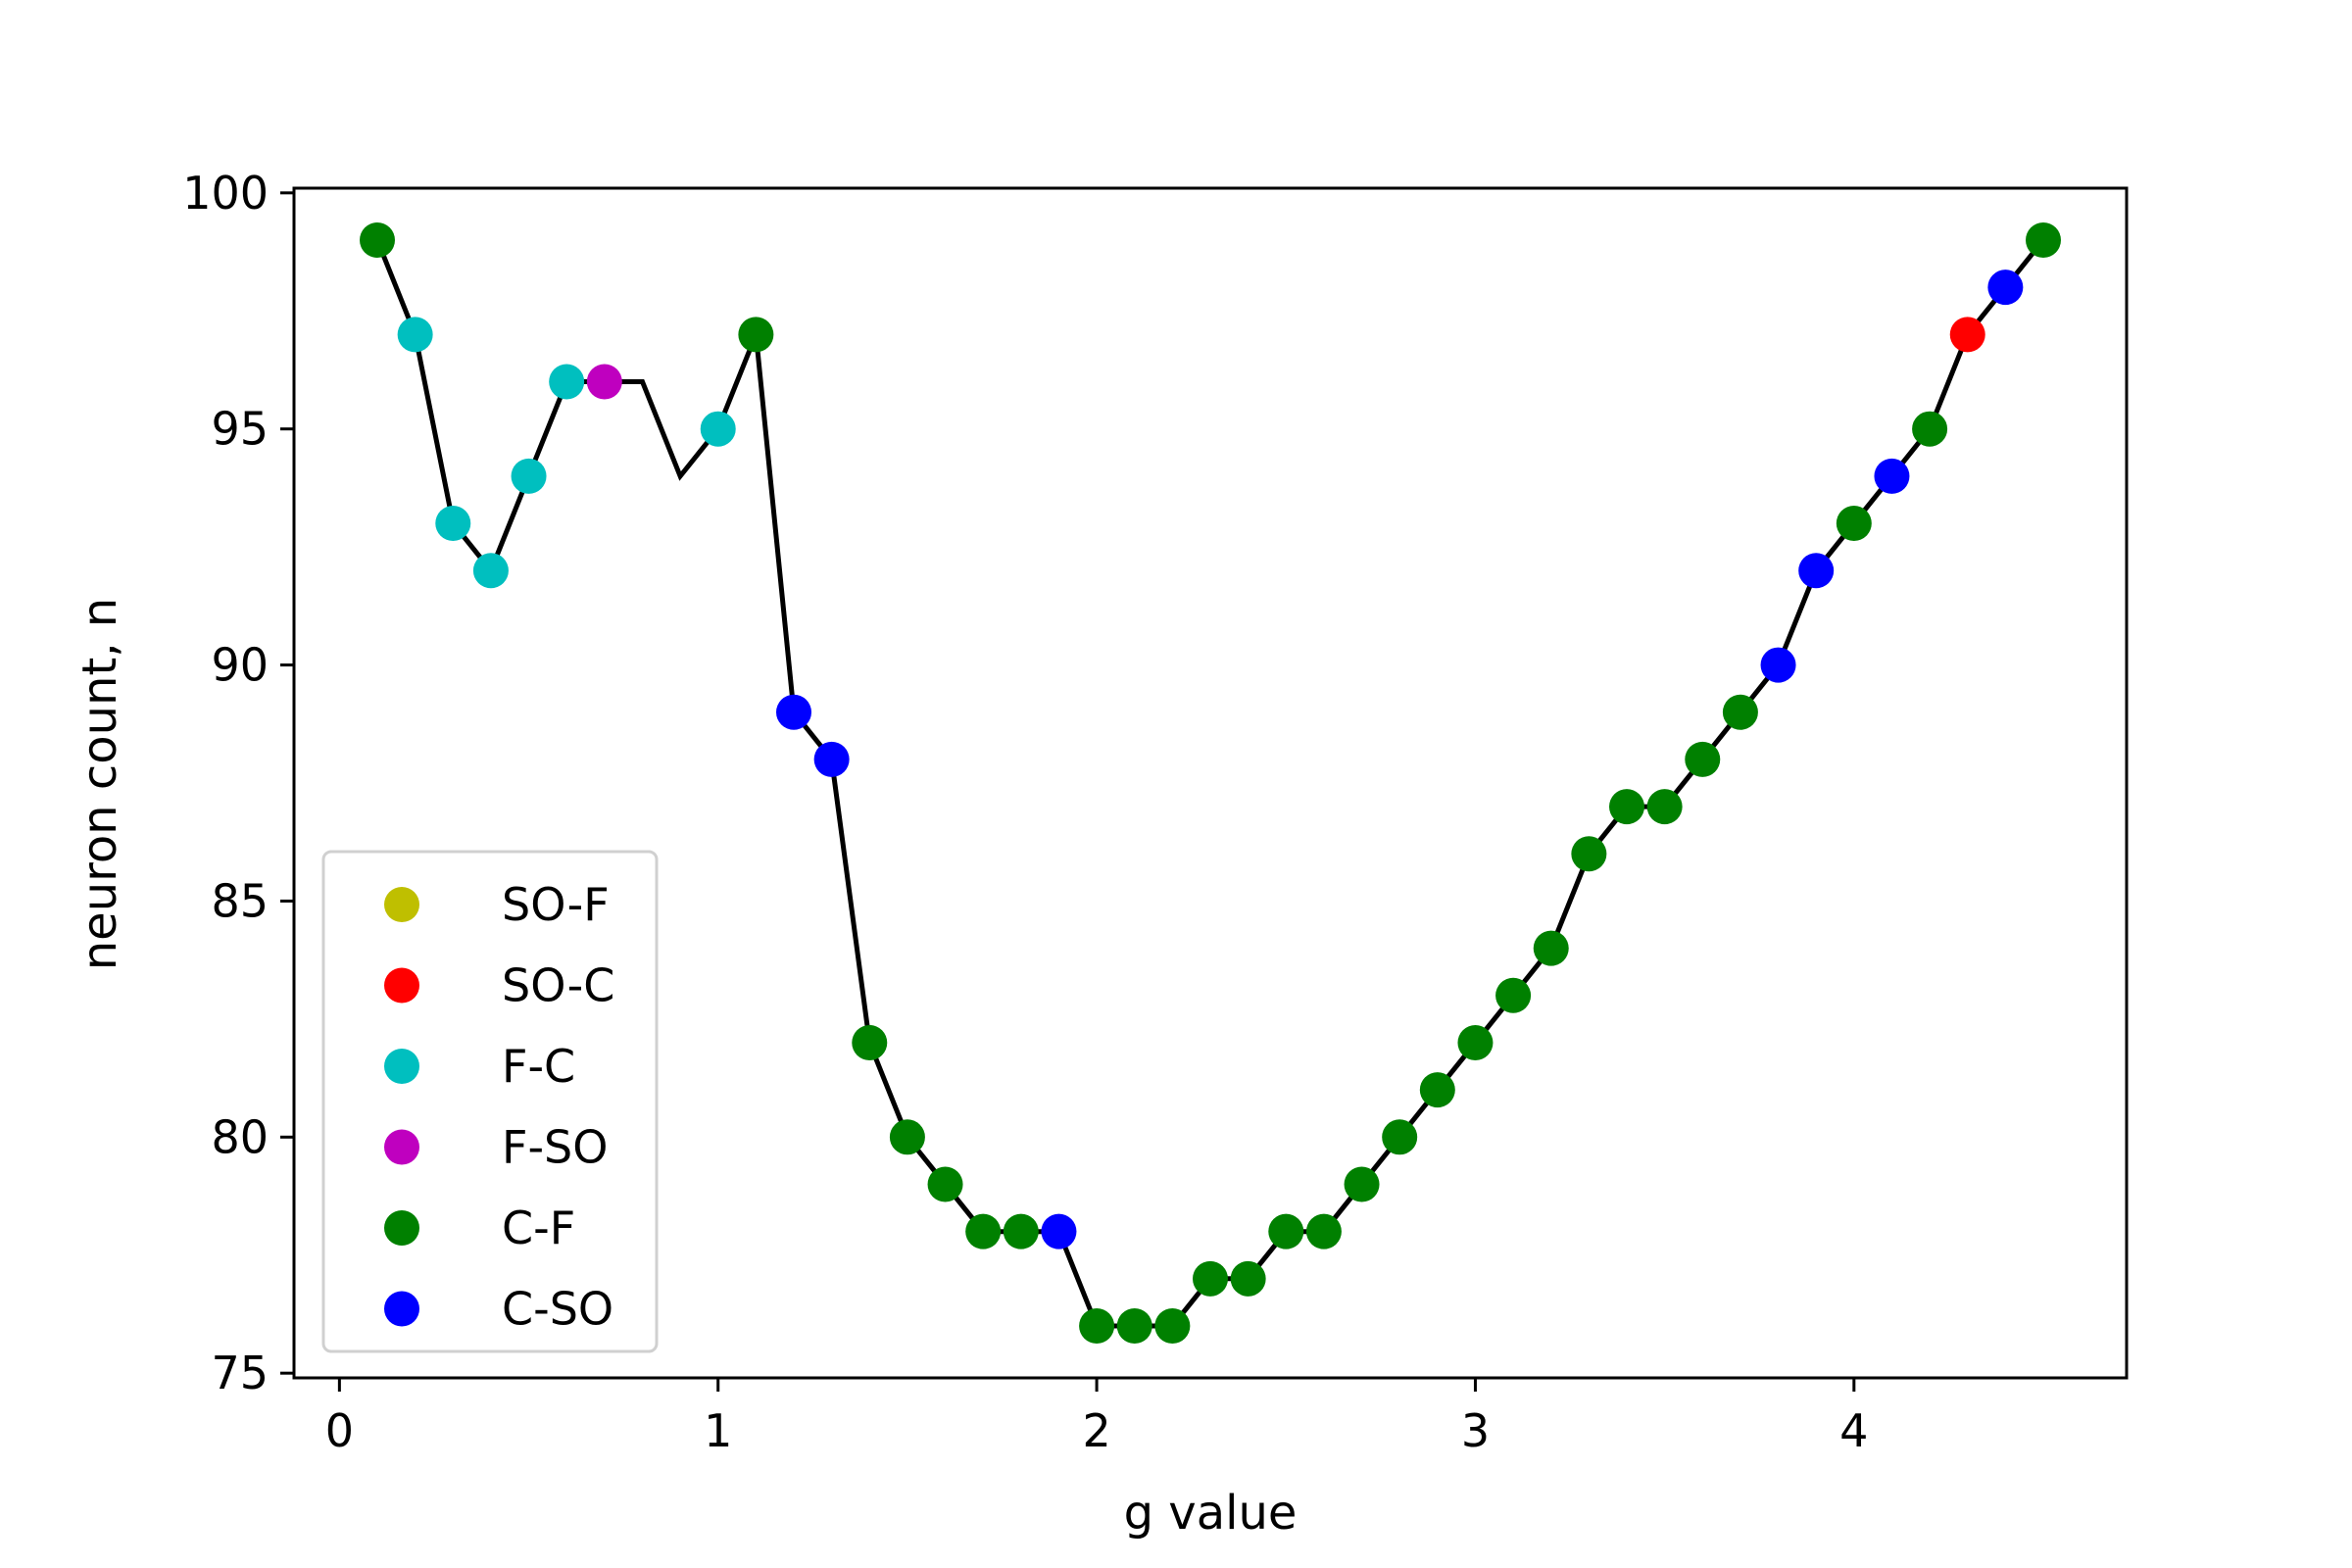 Image resolution: width=2352 pixels, height=1568 pixels. What do you see at coordinates (538, 1066) in the screenshot?
I see `legend-label-f-c: F-C` at bounding box center [538, 1066].